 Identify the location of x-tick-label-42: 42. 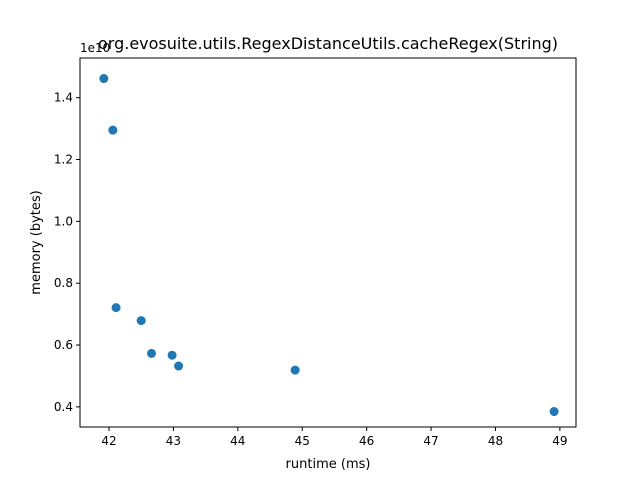
(108, 441).